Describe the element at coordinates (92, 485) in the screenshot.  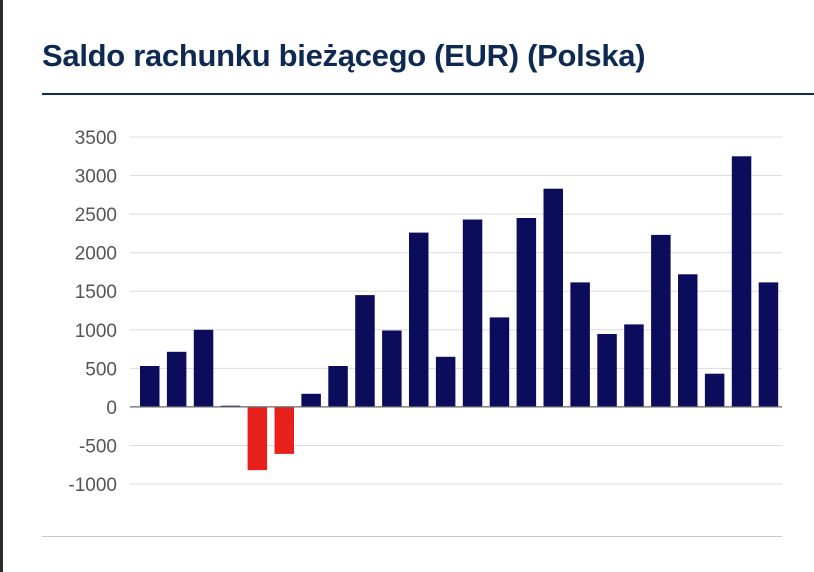
I see `y-tick-label: -1000` at that location.